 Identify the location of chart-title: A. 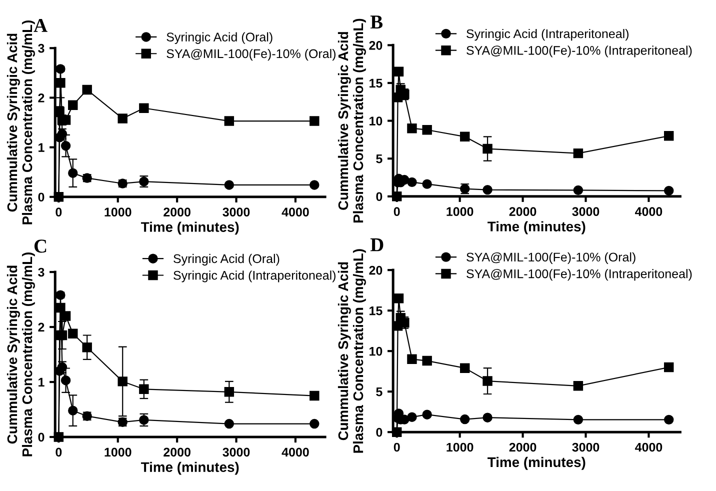
(41, 25).